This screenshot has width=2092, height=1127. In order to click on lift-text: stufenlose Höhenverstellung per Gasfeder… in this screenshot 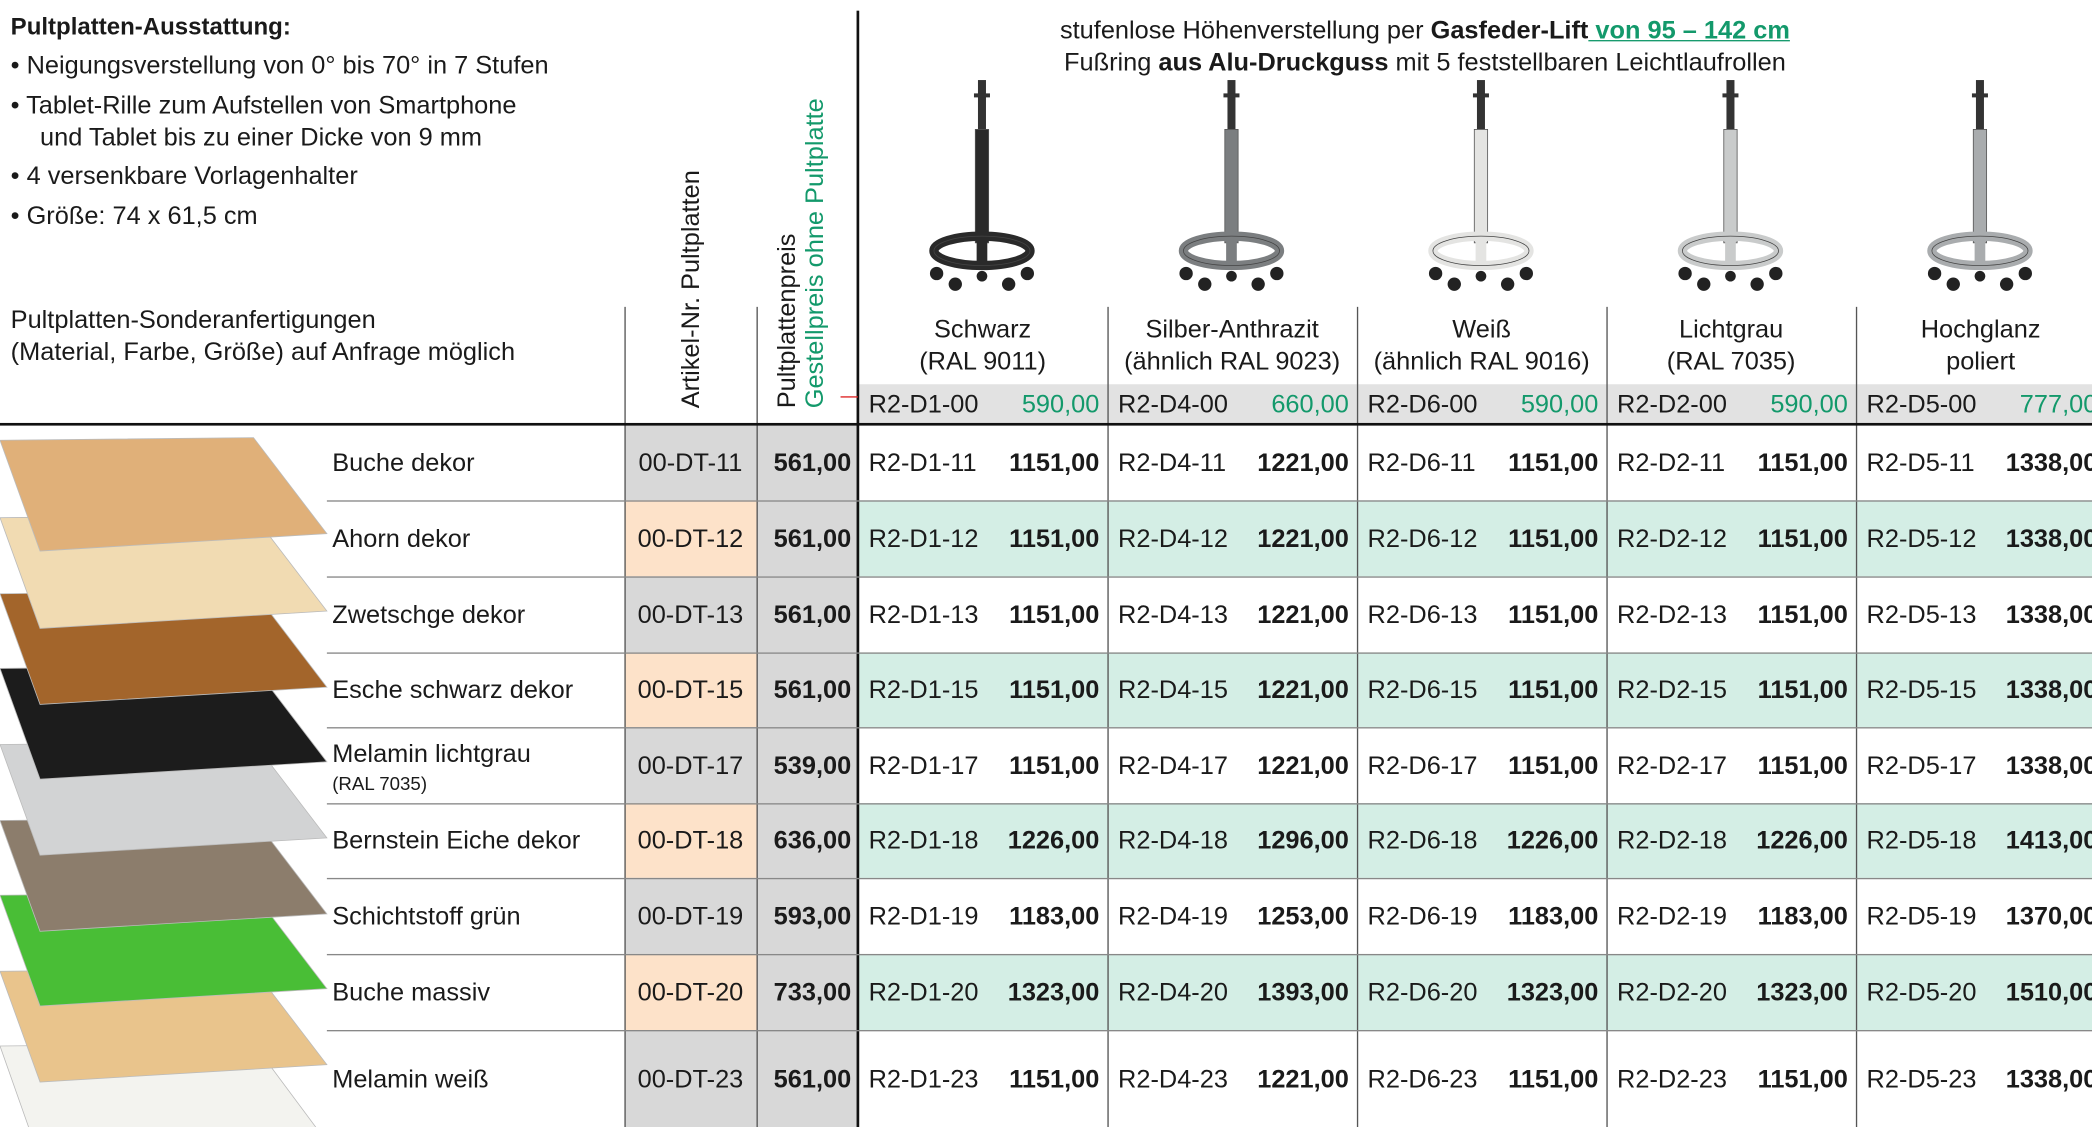, I will do `click(1425, 31)`.